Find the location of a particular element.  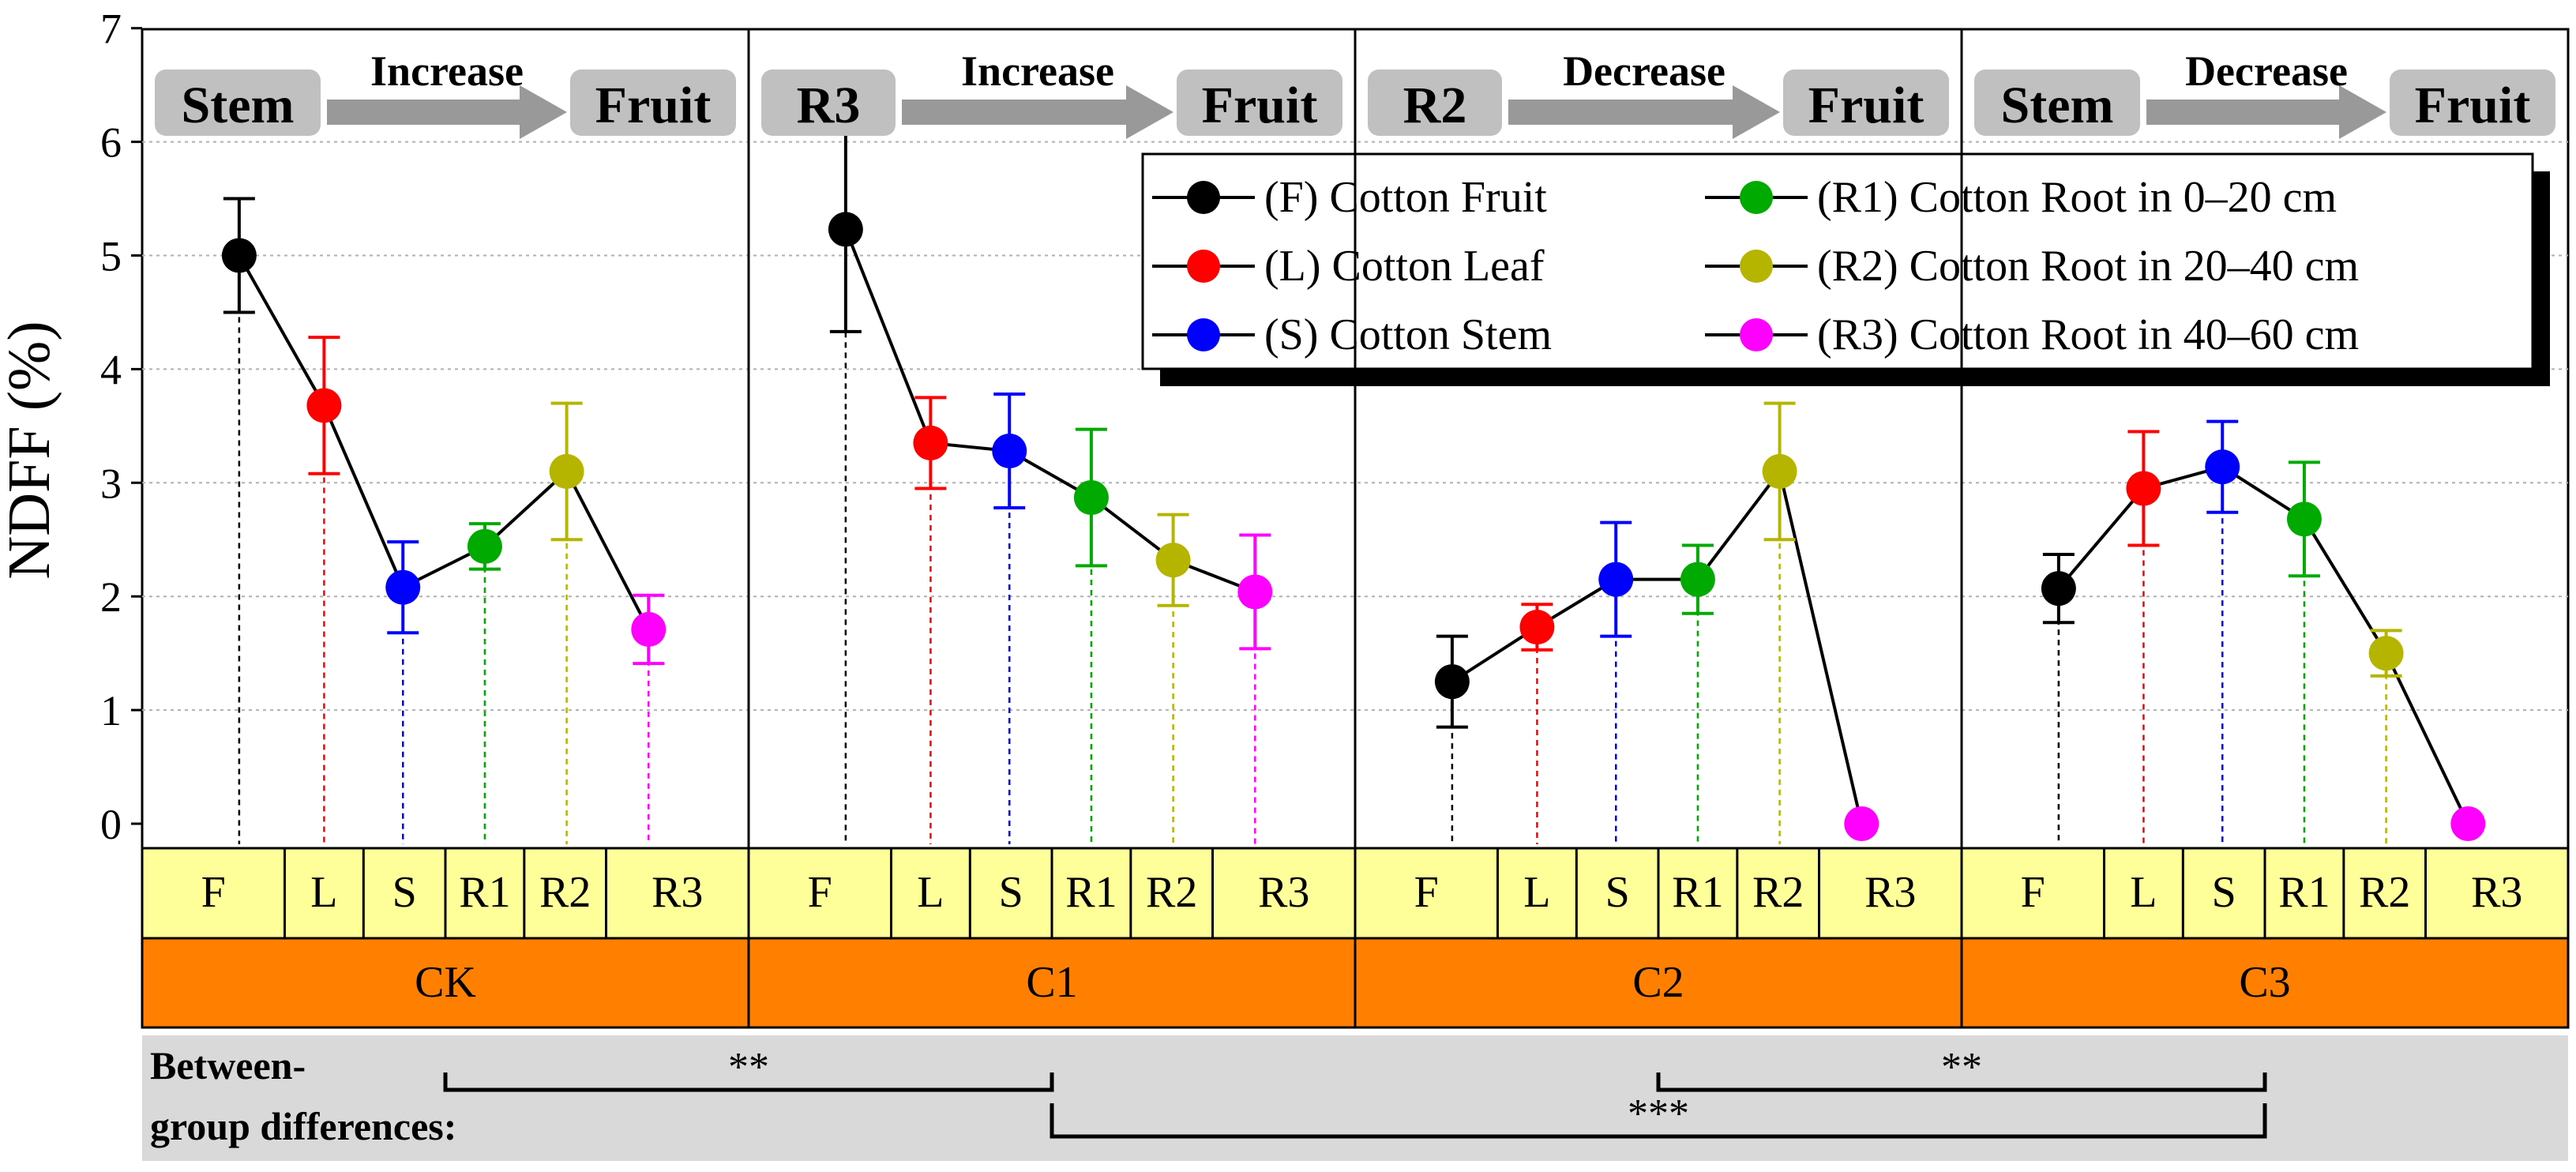

group-label: CK is located at coordinates (445, 982).